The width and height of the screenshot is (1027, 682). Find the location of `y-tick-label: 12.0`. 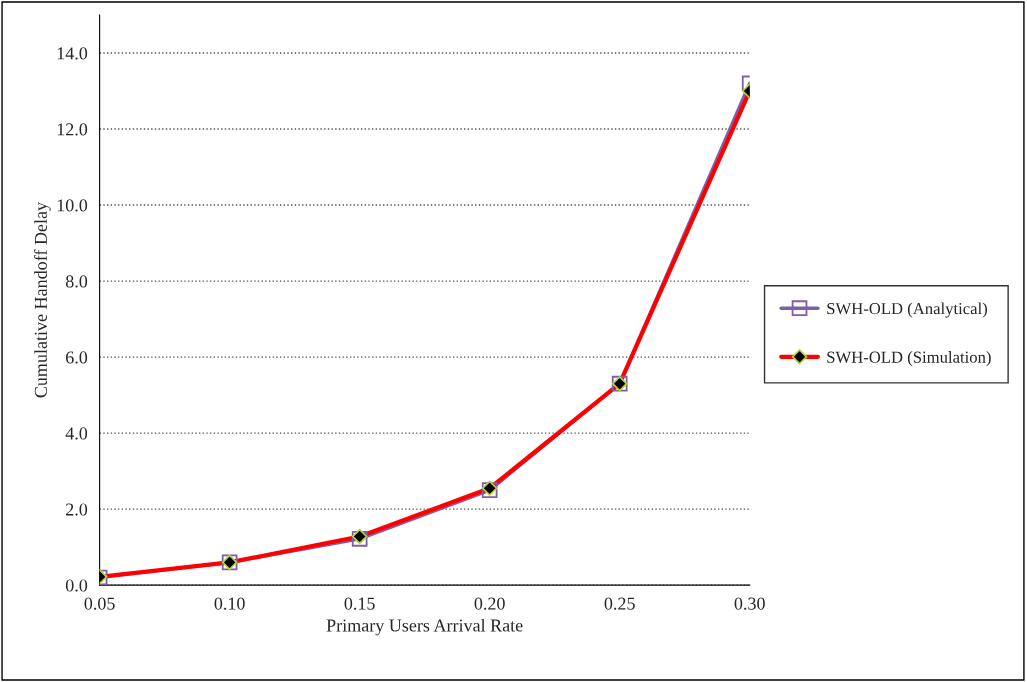

y-tick-label: 12.0 is located at coordinates (72, 129).